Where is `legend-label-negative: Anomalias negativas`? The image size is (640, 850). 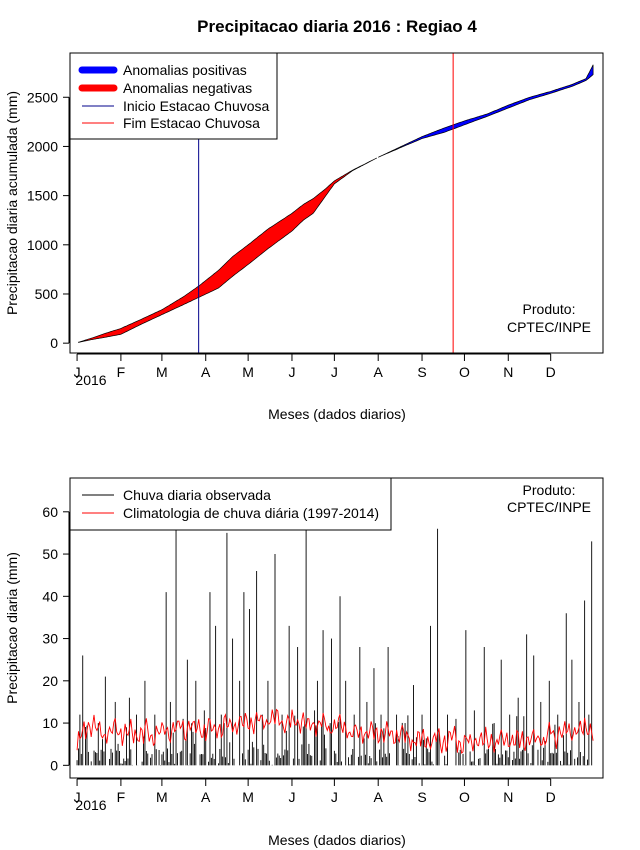 legend-label-negative: Anomalias negativas is located at coordinates (187, 88).